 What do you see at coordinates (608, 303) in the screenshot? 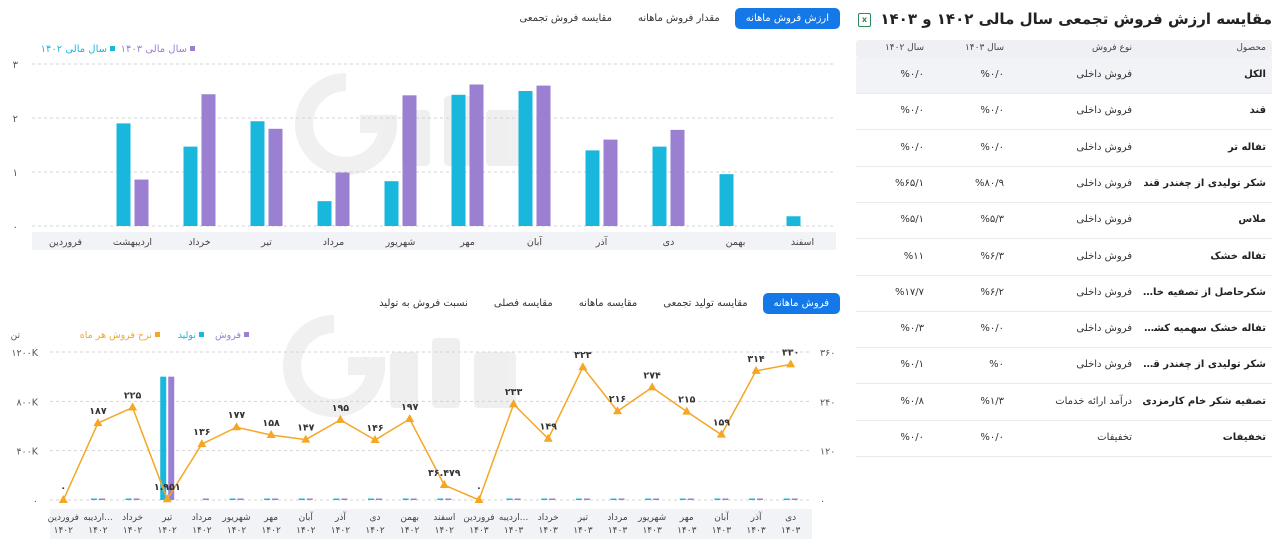
I see `tab-bottom_tabs-2: مقایسه ماهانه` at bounding box center [608, 303].